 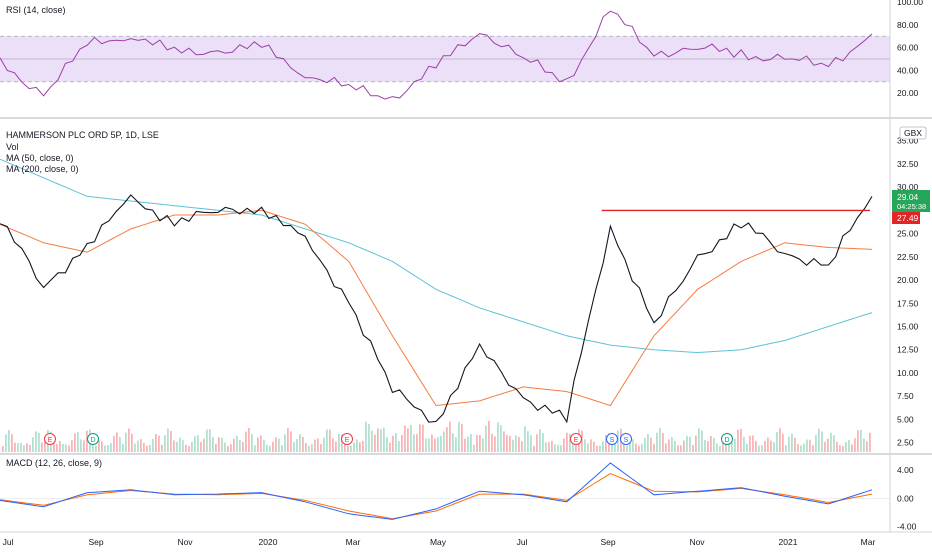 What do you see at coordinates (607, 542) in the screenshot?
I see `time-axis-label: Sep` at bounding box center [607, 542].